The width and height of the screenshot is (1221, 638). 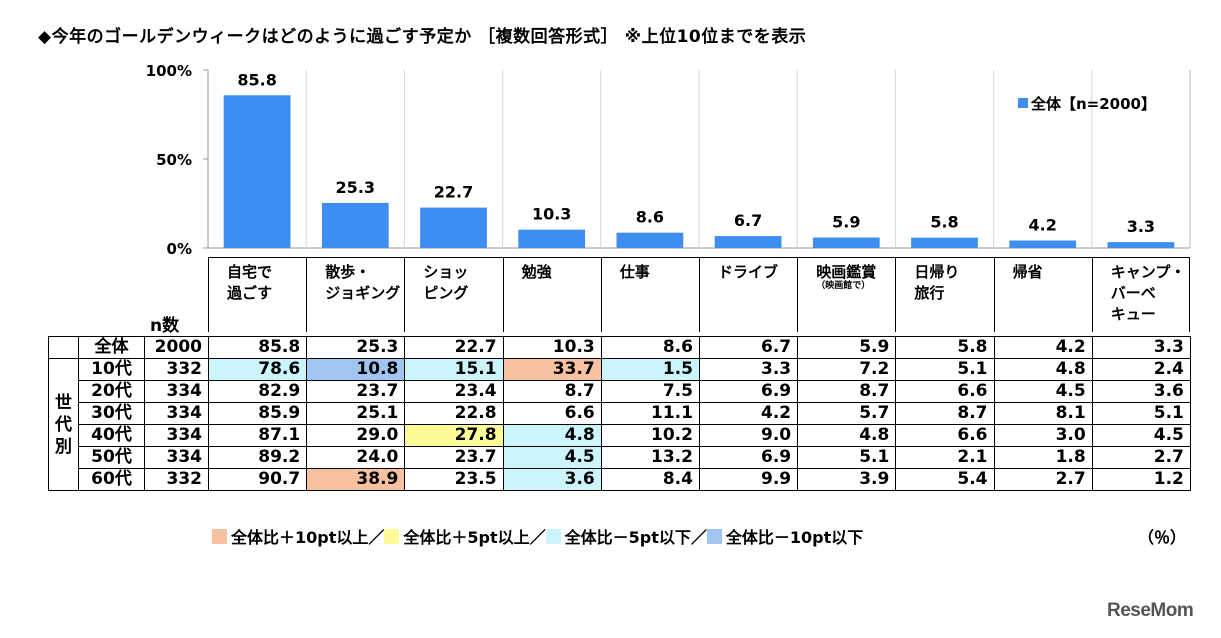 I want to click on data-label: 8.6, so click(x=650, y=217).